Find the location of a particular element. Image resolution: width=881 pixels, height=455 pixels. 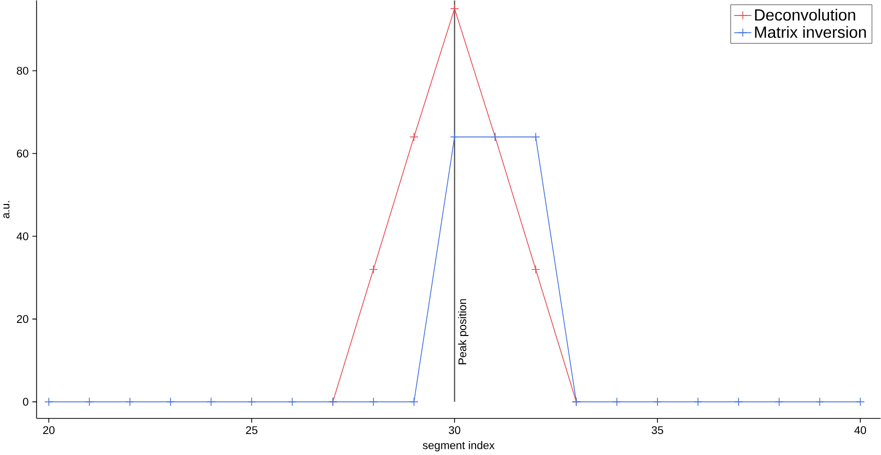

x-tick-label: 35 is located at coordinates (658, 430).